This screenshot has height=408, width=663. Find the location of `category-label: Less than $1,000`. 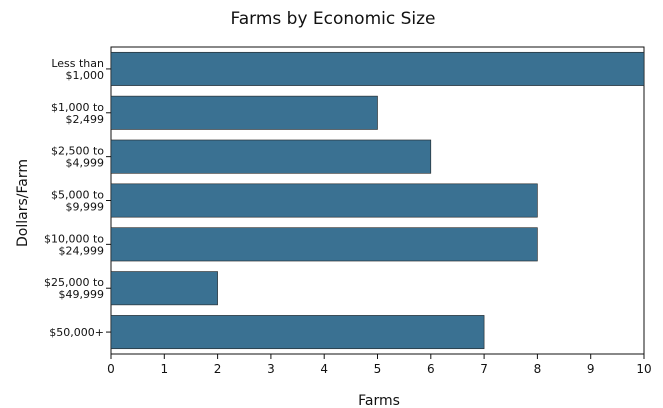

category-label: Less than $1,000 is located at coordinates (77, 69).